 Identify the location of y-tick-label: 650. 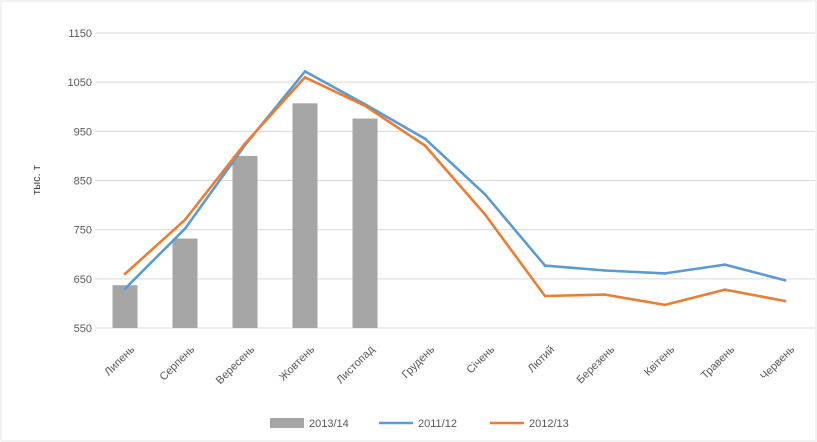
(83, 280).